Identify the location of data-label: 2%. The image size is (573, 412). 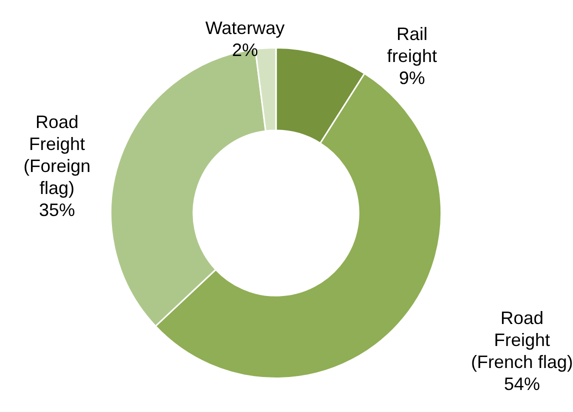
(245, 50).